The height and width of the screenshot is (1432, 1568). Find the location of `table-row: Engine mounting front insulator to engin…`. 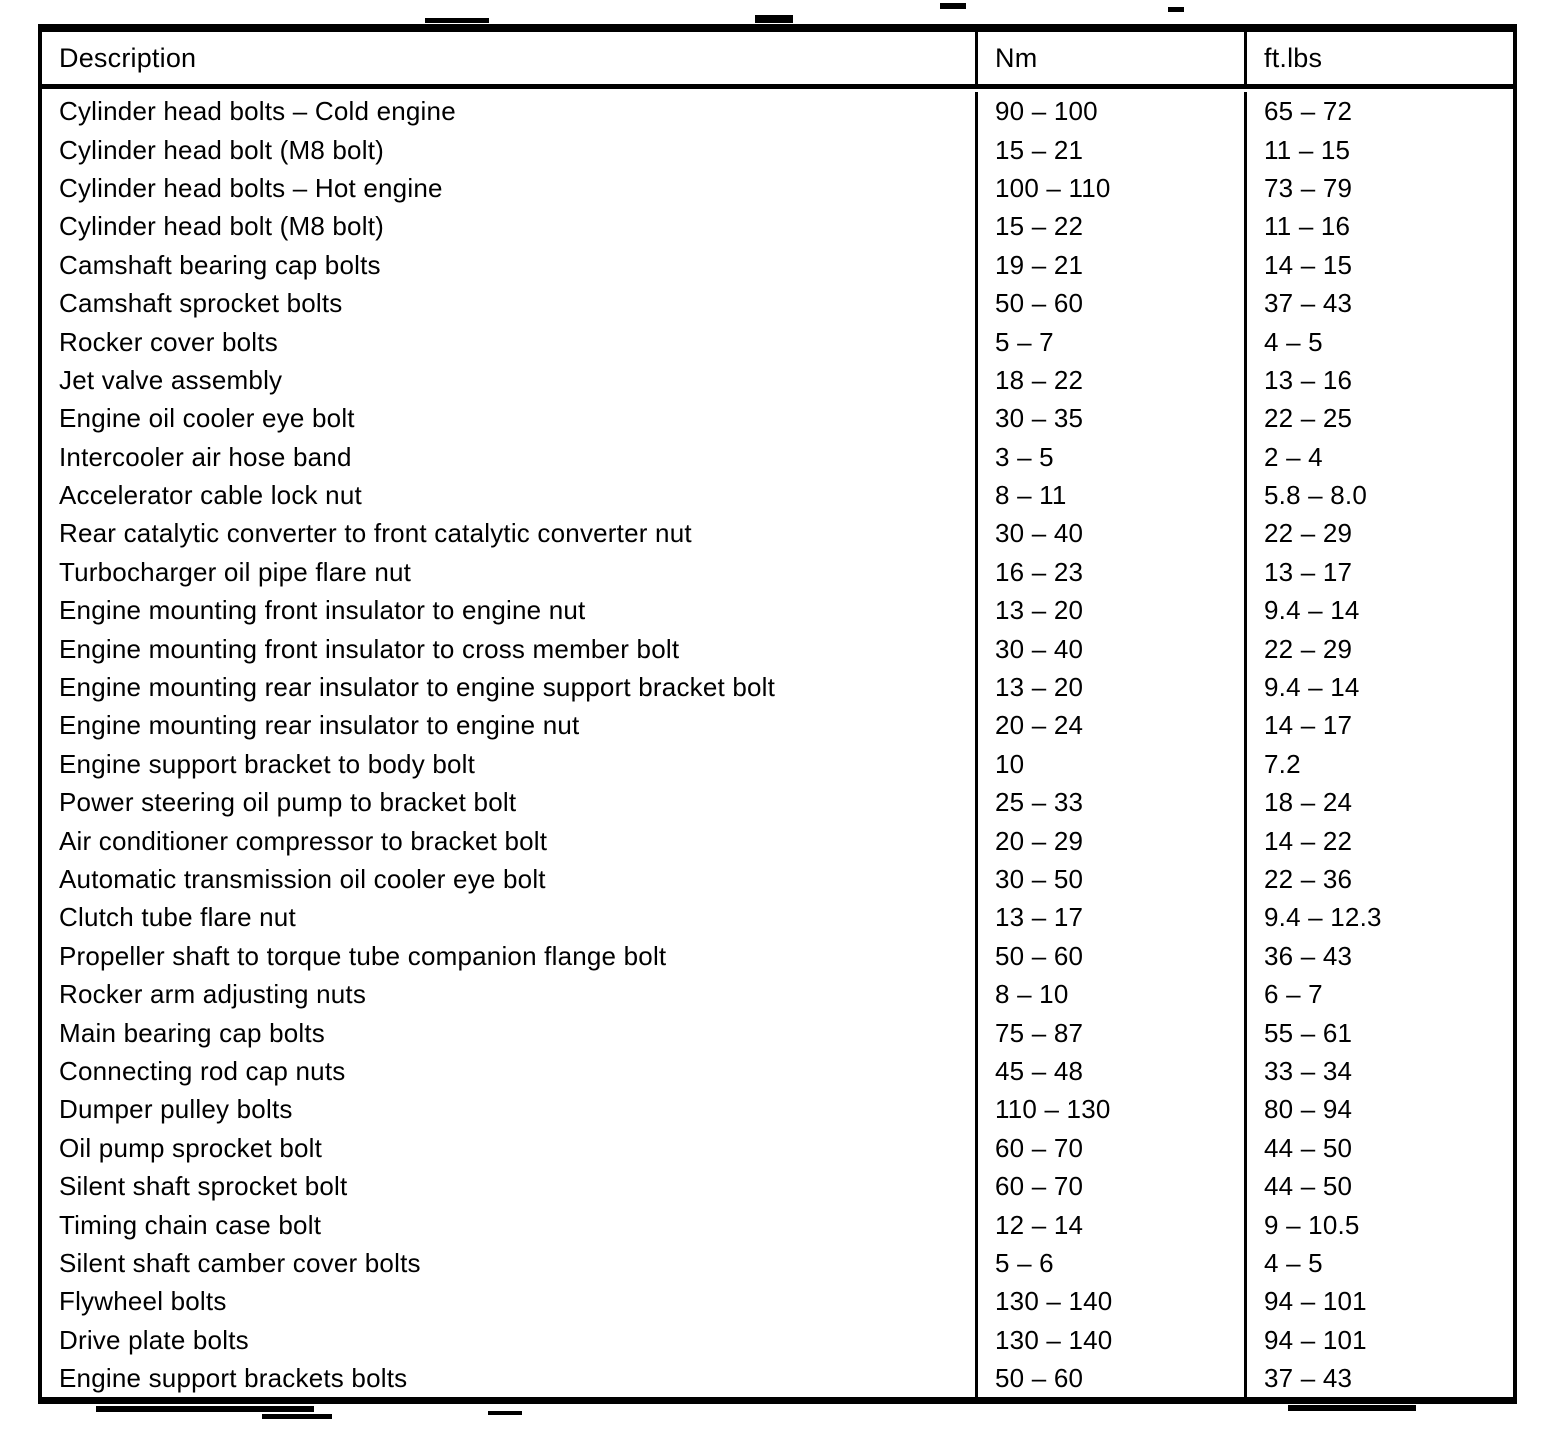

table-row: Engine mounting front insulator to engin… is located at coordinates (777, 610).